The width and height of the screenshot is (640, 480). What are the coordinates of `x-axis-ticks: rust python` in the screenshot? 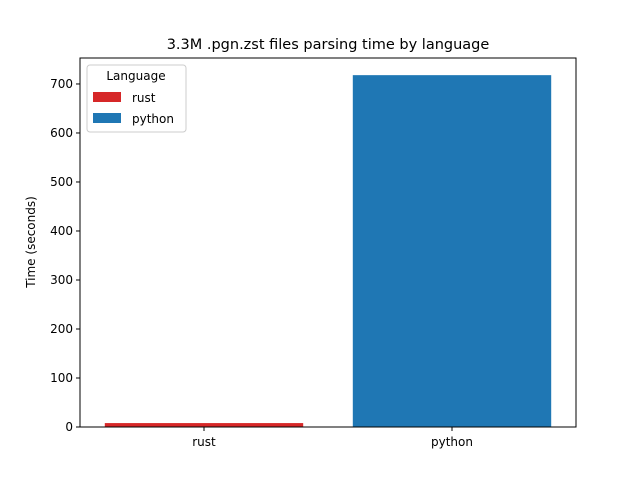 It's located at (332, 438).